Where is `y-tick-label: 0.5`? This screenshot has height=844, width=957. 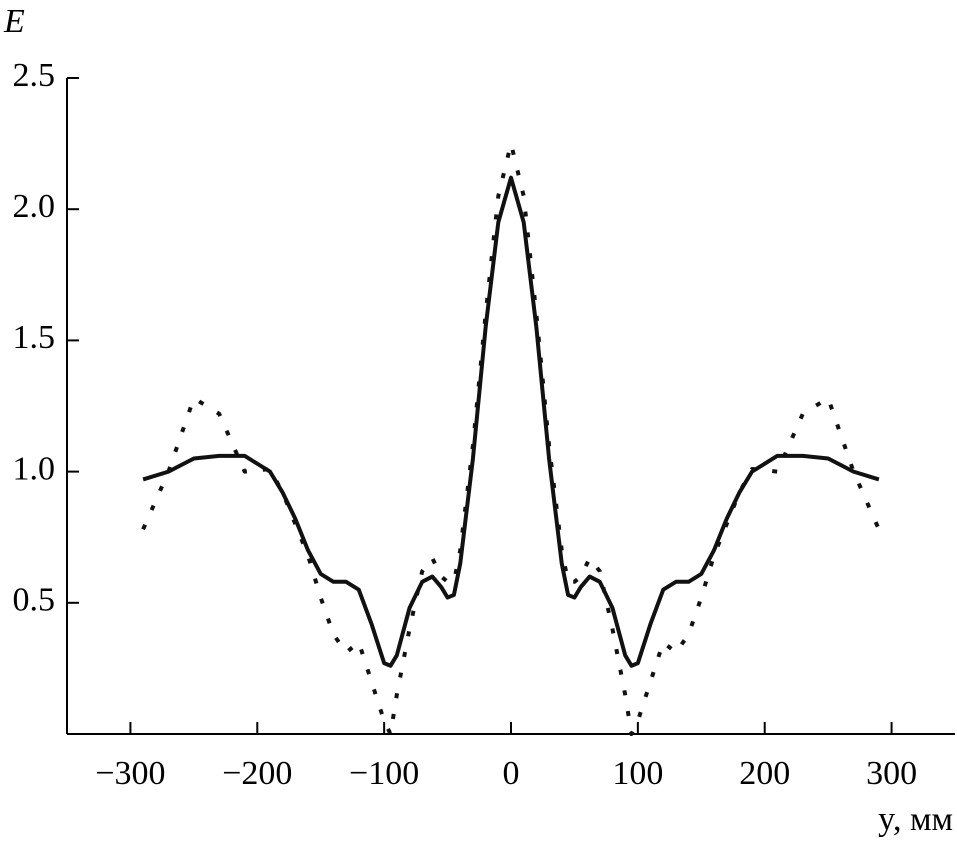 y-tick-label: 0.5 is located at coordinates (34, 600).